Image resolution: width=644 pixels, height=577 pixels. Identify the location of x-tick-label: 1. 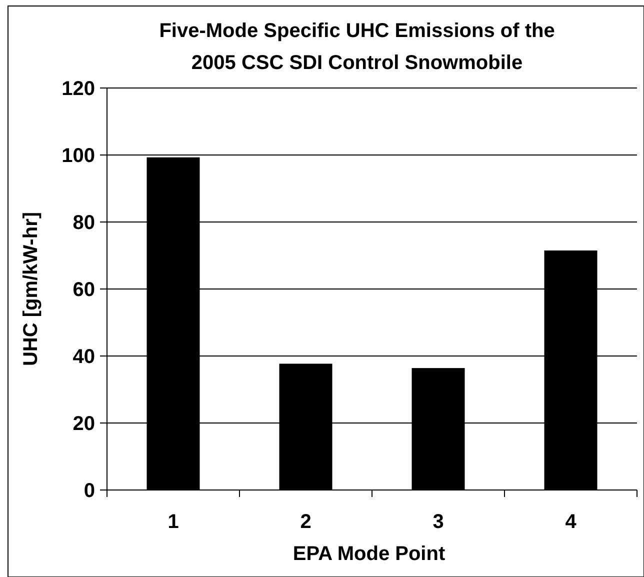
(173, 522).